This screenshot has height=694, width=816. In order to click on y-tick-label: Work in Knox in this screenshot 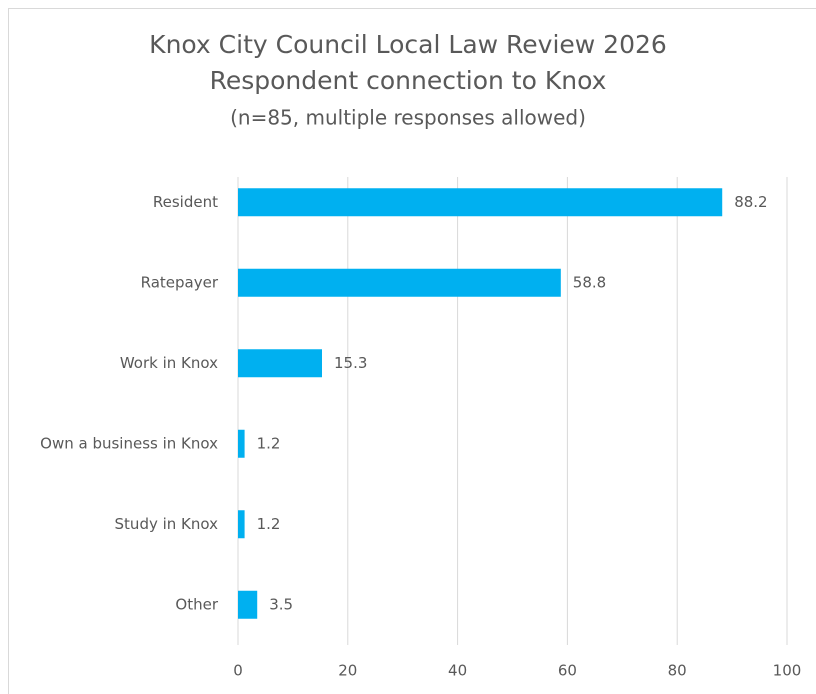, I will do `click(169, 363)`.